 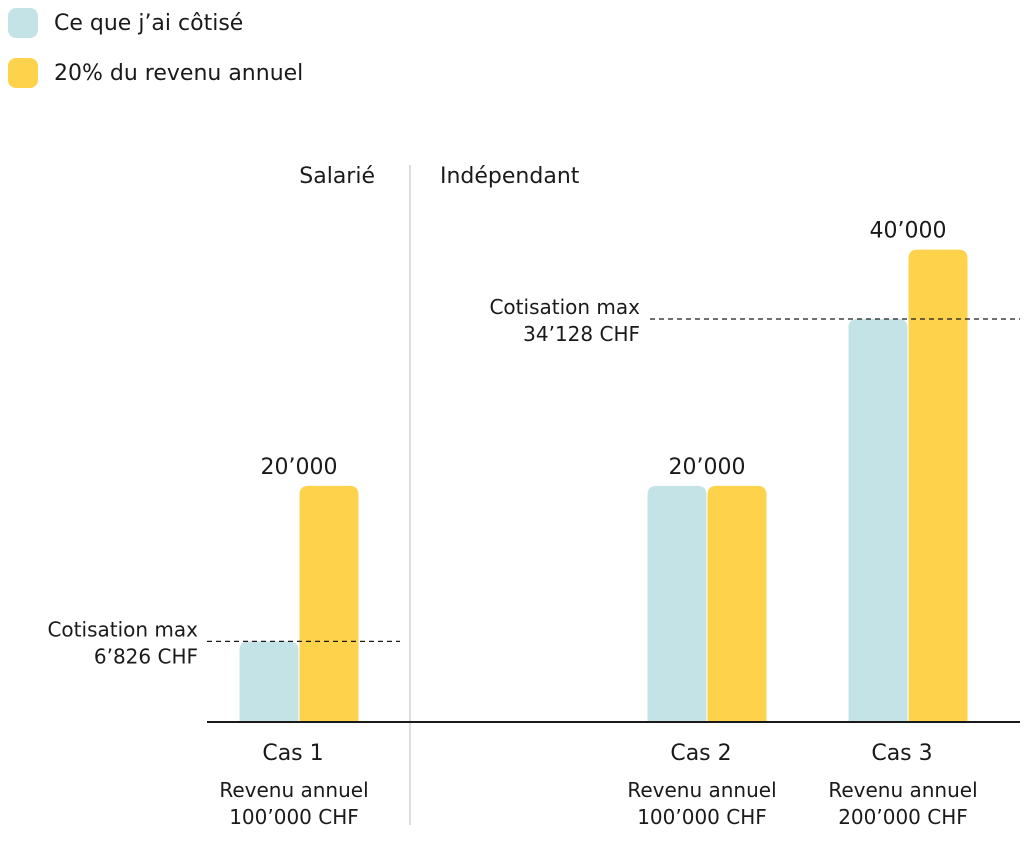 What do you see at coordinates (299, 467) in the screenshot?
I see `value-label-cas1: 20’000` at bounding box center [299, 467].